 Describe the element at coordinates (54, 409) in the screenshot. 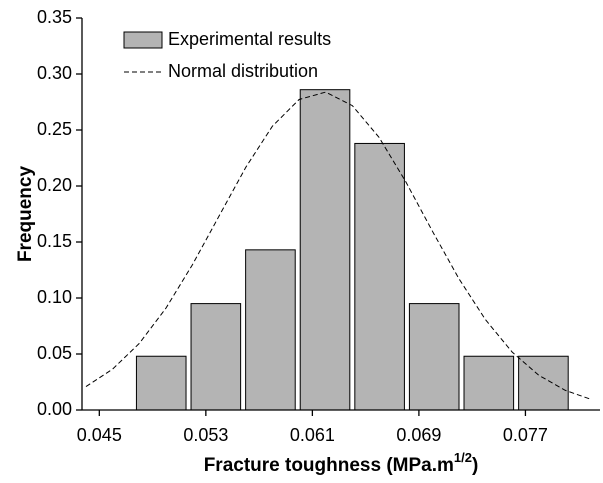

I see `y-tick-label: 0.00` at that location.